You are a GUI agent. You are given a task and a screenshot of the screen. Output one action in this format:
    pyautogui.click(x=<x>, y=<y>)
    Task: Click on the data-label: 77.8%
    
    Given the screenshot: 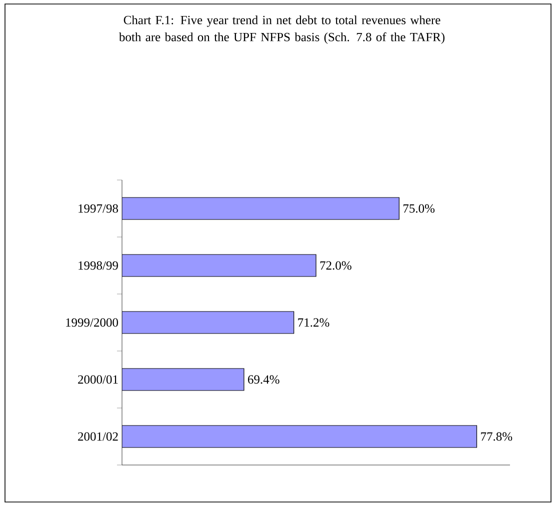 What is the action you would take?
    pyautogui.click(x=496, y=436)
    